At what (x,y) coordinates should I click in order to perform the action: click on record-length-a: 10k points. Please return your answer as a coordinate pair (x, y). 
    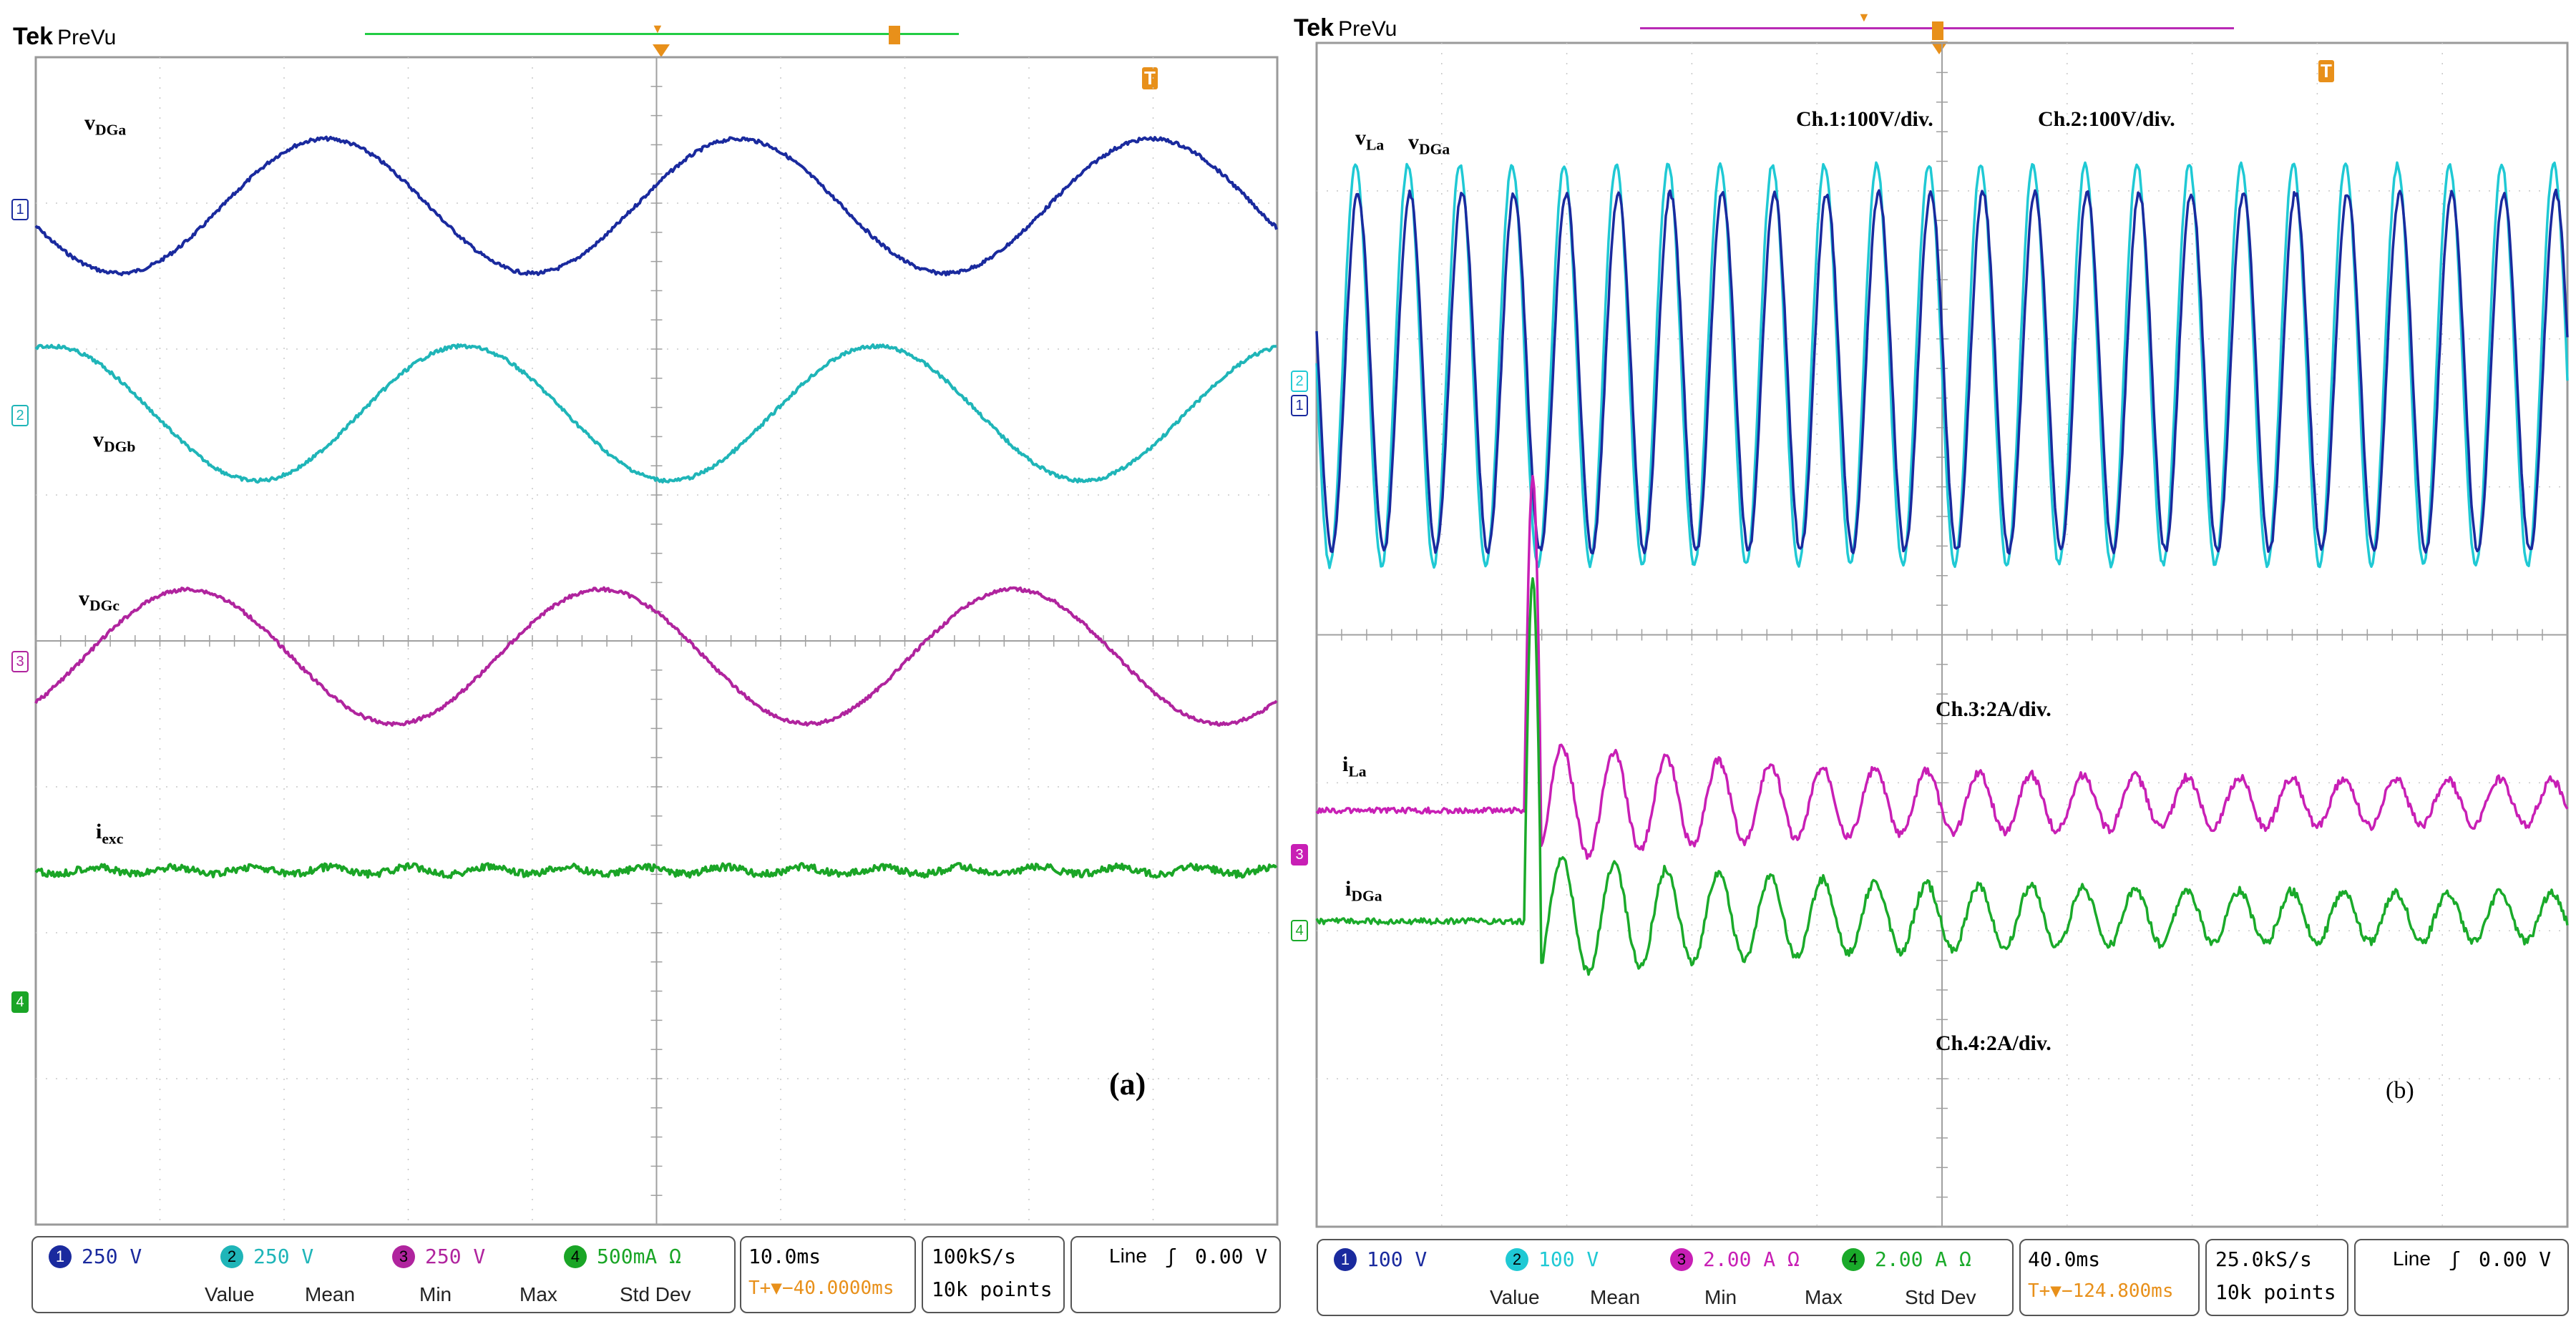
    Looking at the image, I should click on (992, 1289).